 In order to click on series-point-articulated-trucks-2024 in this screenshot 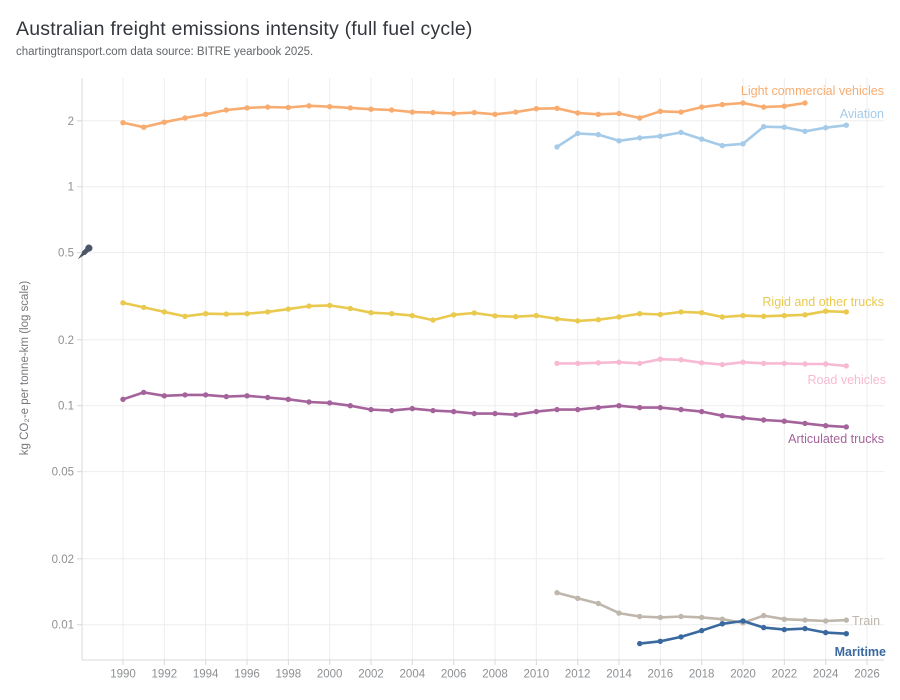, I will do `click(826, 426)`.